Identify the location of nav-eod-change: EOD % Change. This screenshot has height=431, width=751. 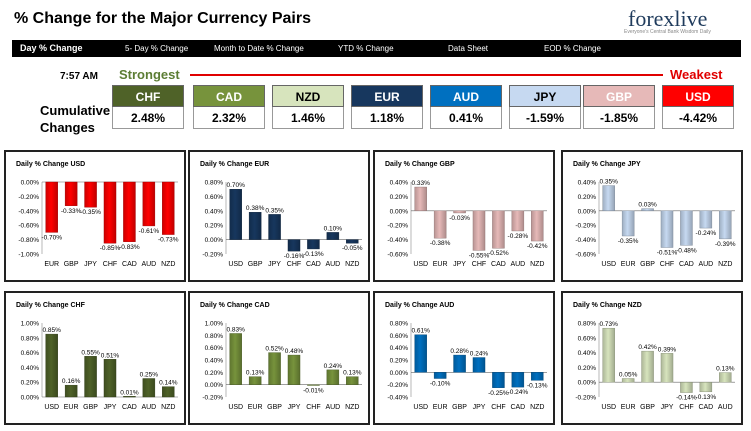
(572, 48).